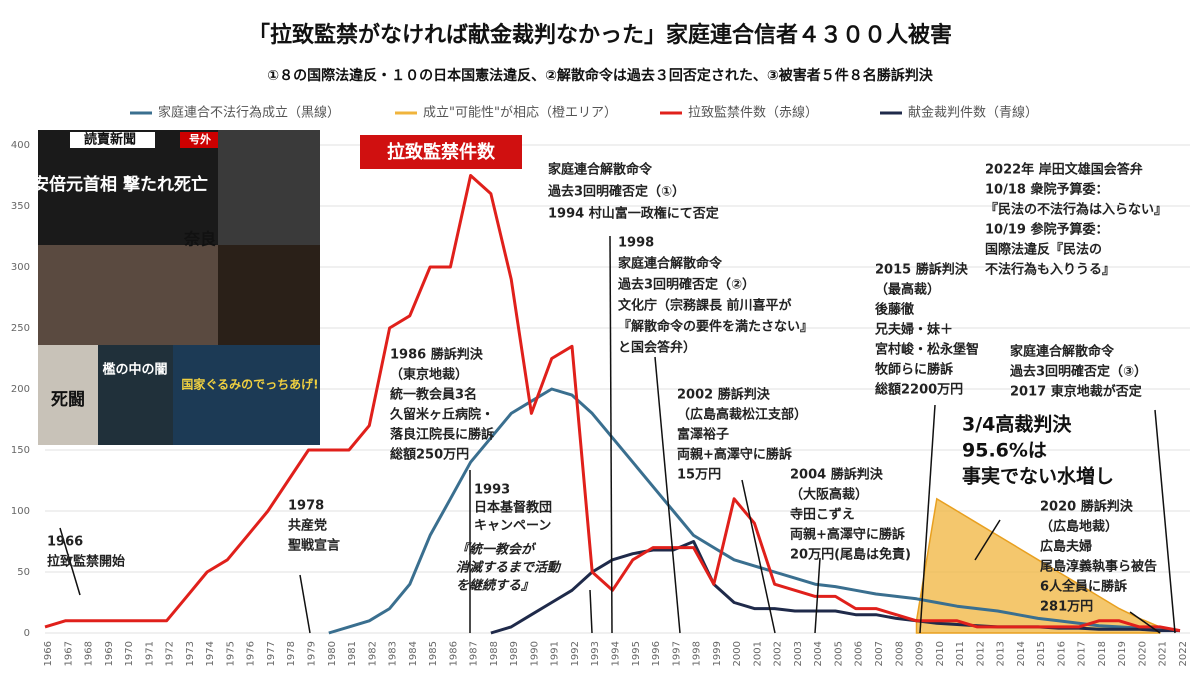 The height and width of the screenshot is (675, 1200). What do you see at coordinates (1061, 653) in the screenshot?
I see `x-tick-label: 2016` at bounding box center [1061, 653].